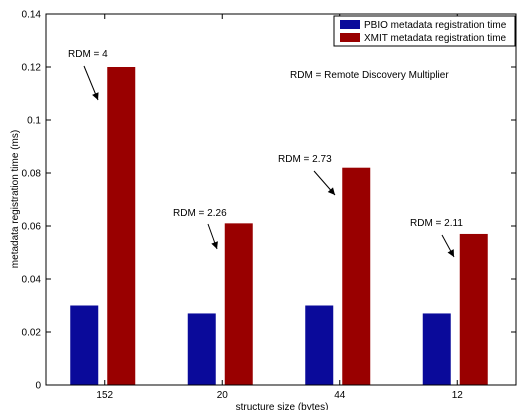  Describe the element at coordinates (223, 395) in the screenshot. I see `x-tick-label: 20` at that location.